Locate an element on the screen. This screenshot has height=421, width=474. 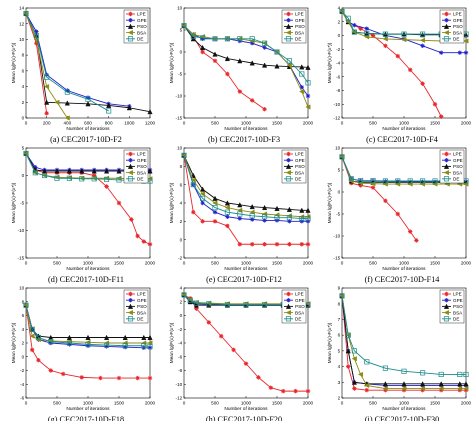
y-tick-label: -6 is located at coordinates (180, 356).